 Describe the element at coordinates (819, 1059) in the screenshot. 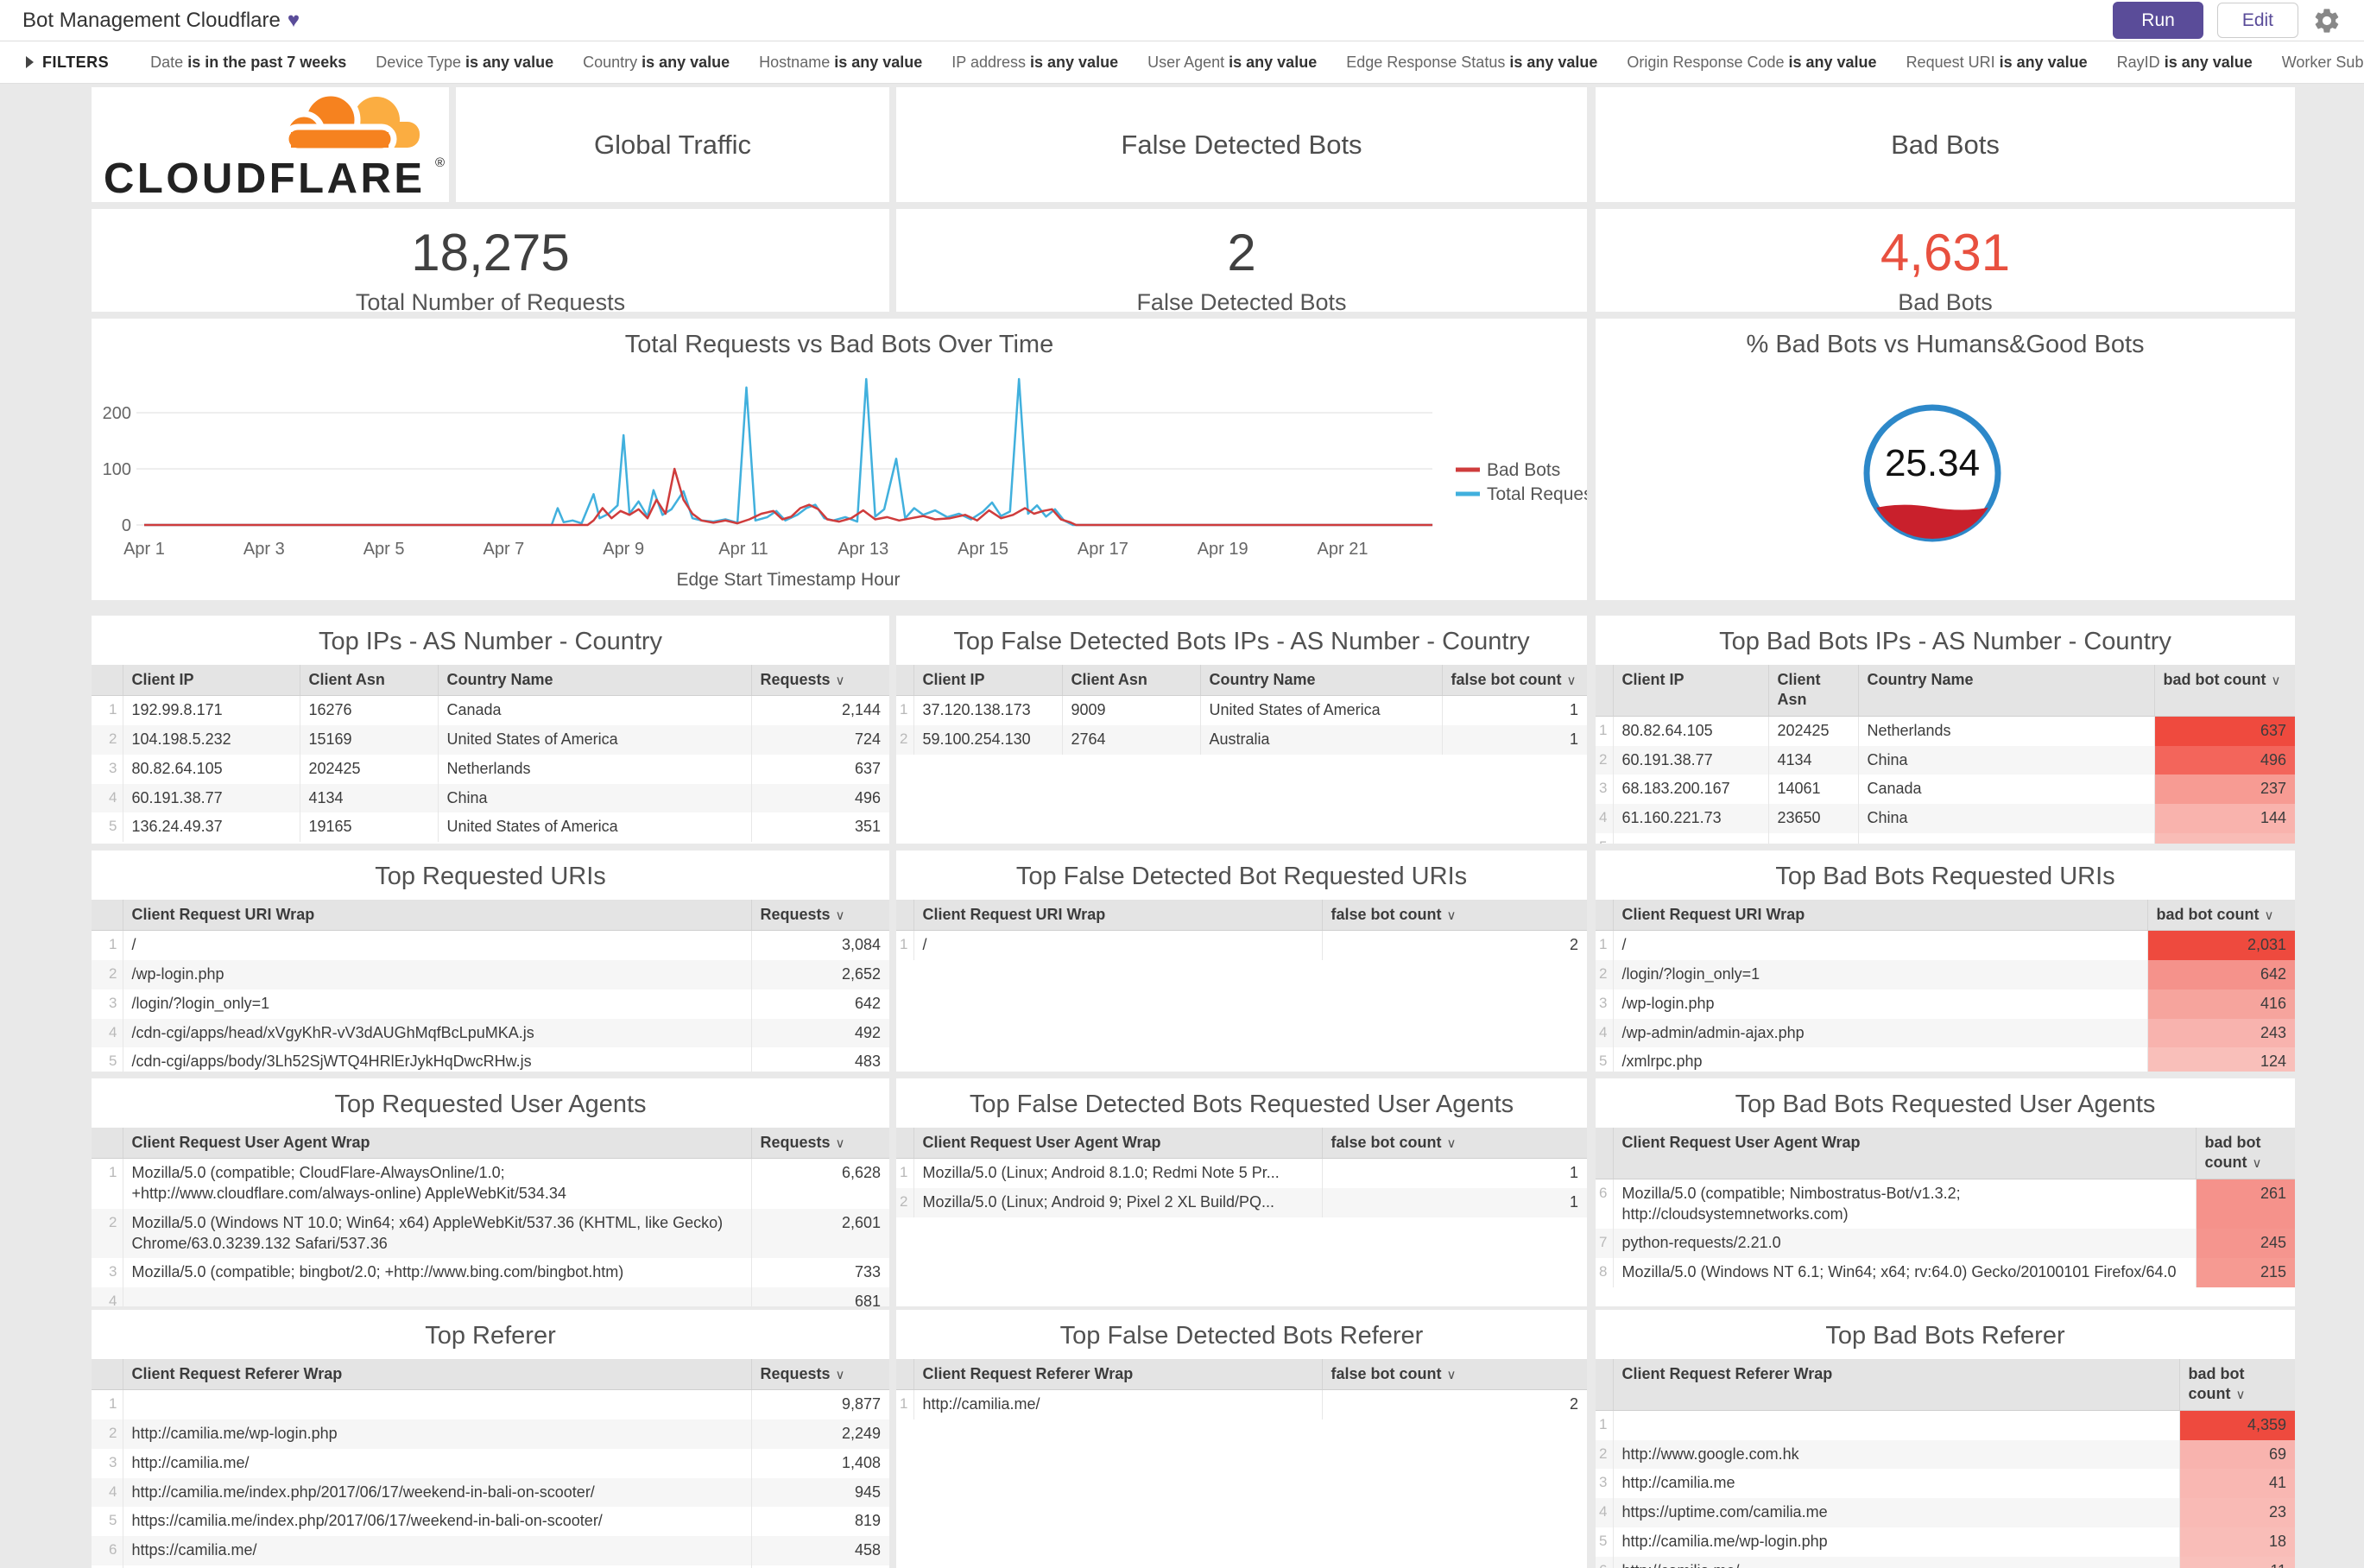

I see `table-value-cell: 483` at that location.